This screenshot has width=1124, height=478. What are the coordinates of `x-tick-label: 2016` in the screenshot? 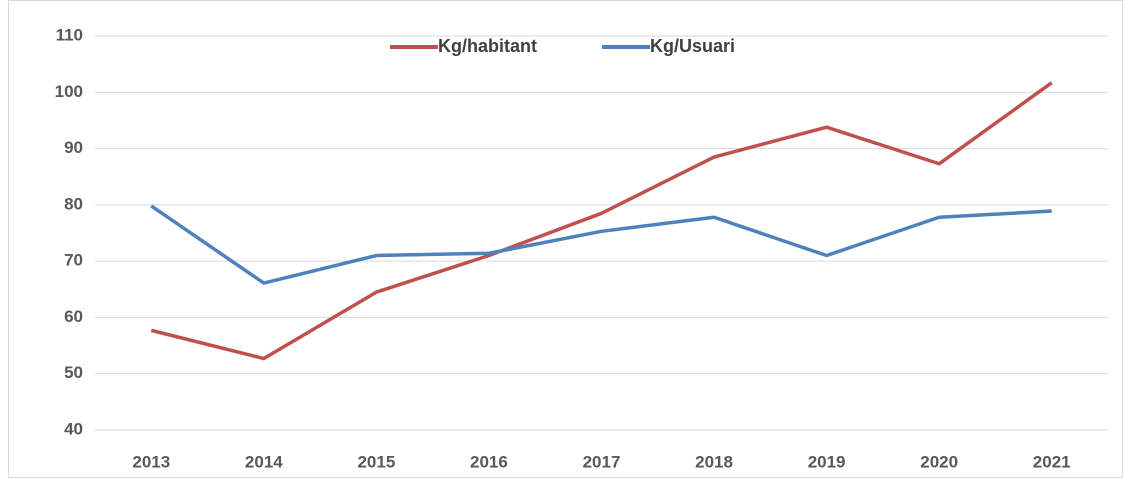 It's located at (489, 461).